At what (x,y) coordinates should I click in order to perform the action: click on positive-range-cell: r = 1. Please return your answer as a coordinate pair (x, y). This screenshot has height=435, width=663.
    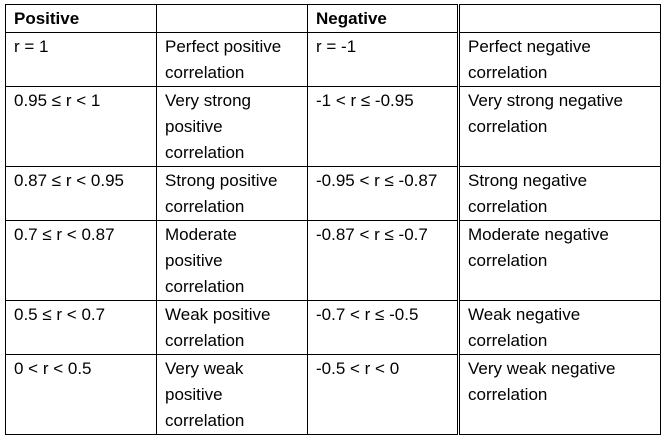
    Looking at the image, I should click on (81, 59).